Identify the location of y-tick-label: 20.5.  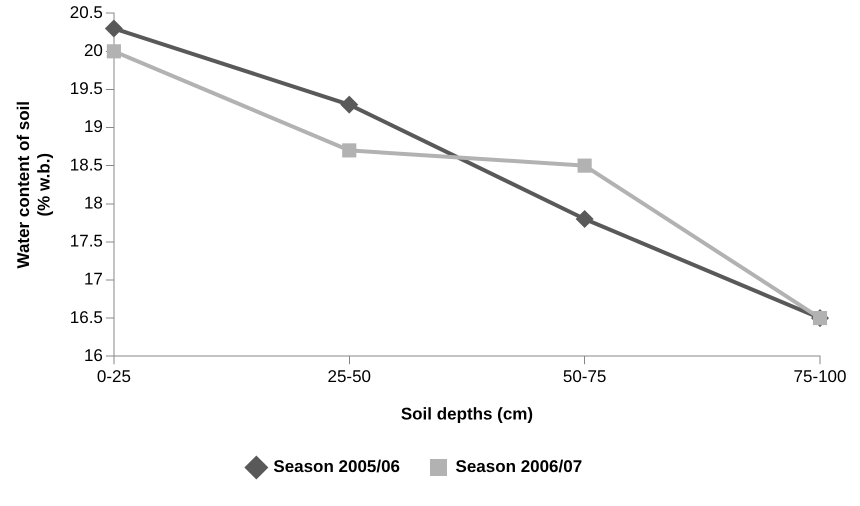
(86, 12).